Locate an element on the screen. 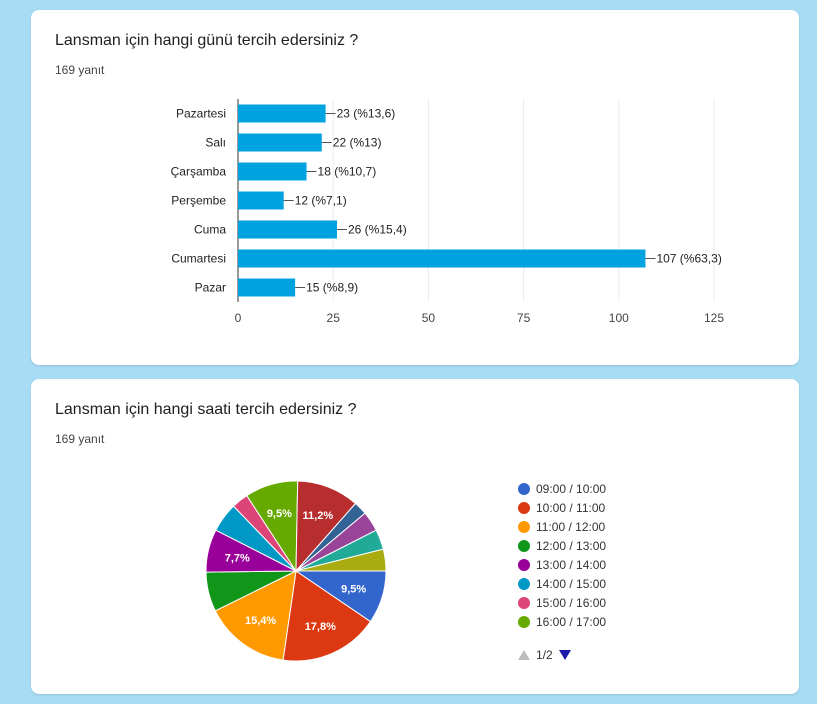 This screenshot has width=817, height=704. slice-label: 7,7% is located at coordinates (237, 558).